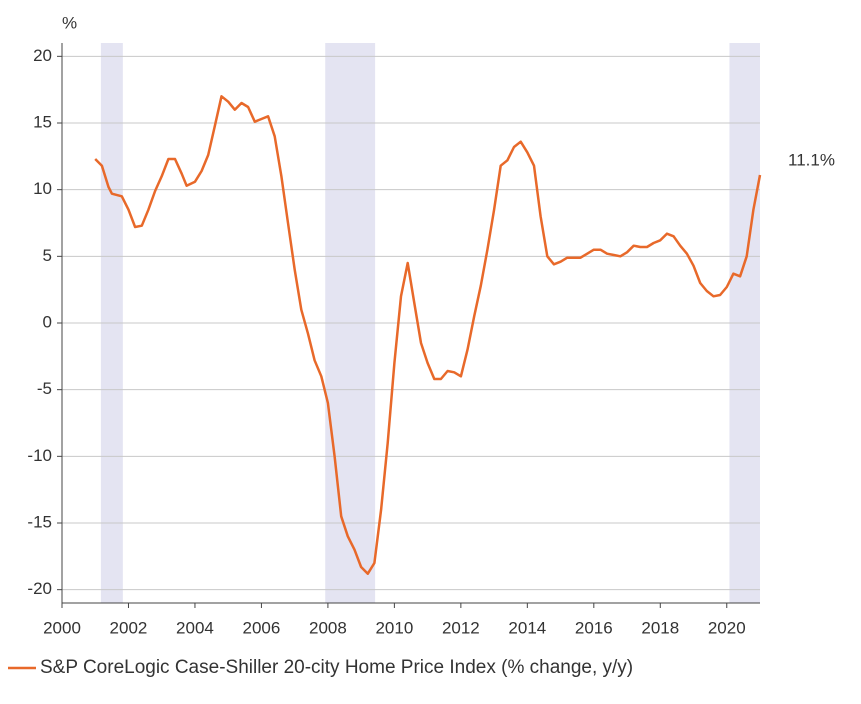 The image size is (861, 704). What do you see at coordinates (262, 627) in the screenshot?
I see `x-tick-label: 2006` at bounding box center [262, 627].